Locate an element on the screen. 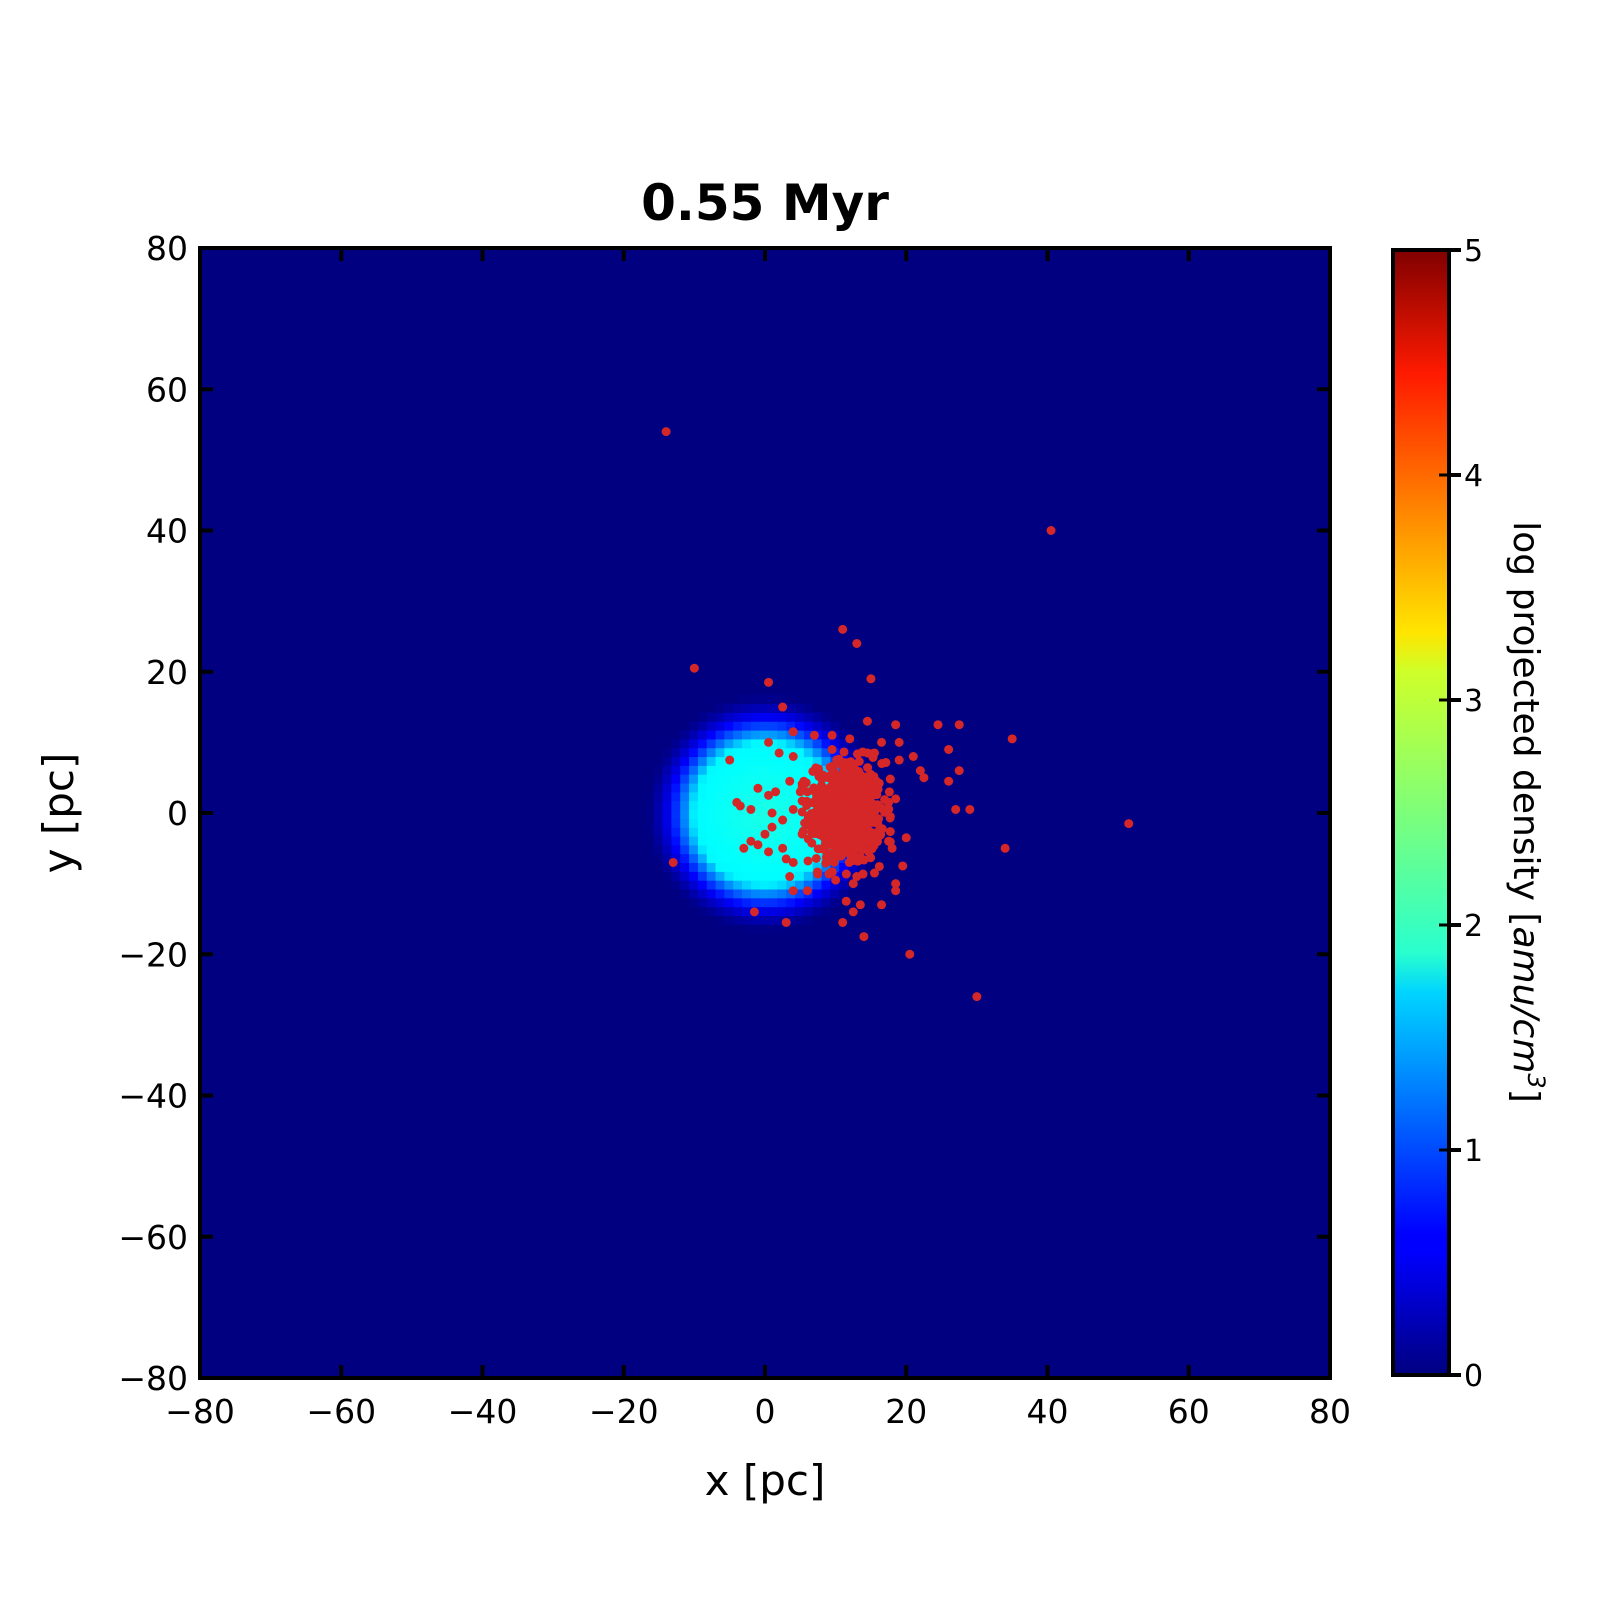 This screenshot has width=1600, height=1600. x-axis-label: x [pc] is located at coordinates (765, 1480).